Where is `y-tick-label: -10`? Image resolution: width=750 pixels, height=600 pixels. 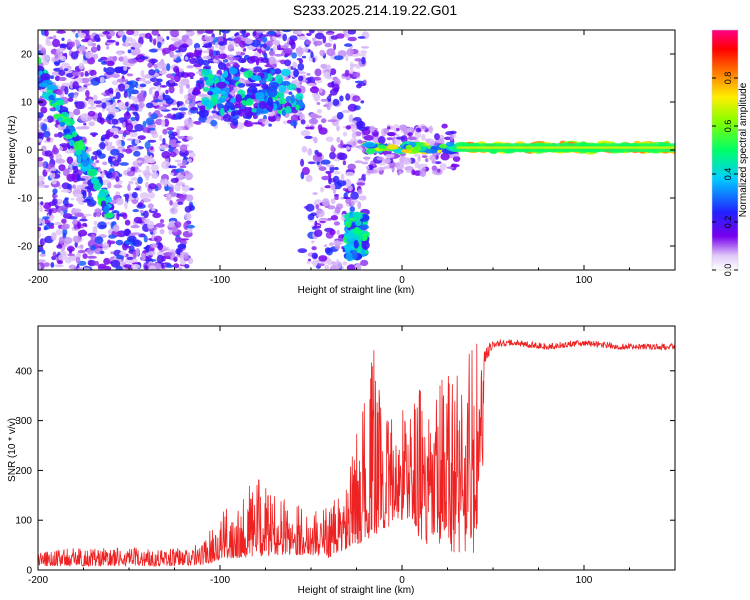 y-tick-label: -10 is located at coordinates (25, 199).